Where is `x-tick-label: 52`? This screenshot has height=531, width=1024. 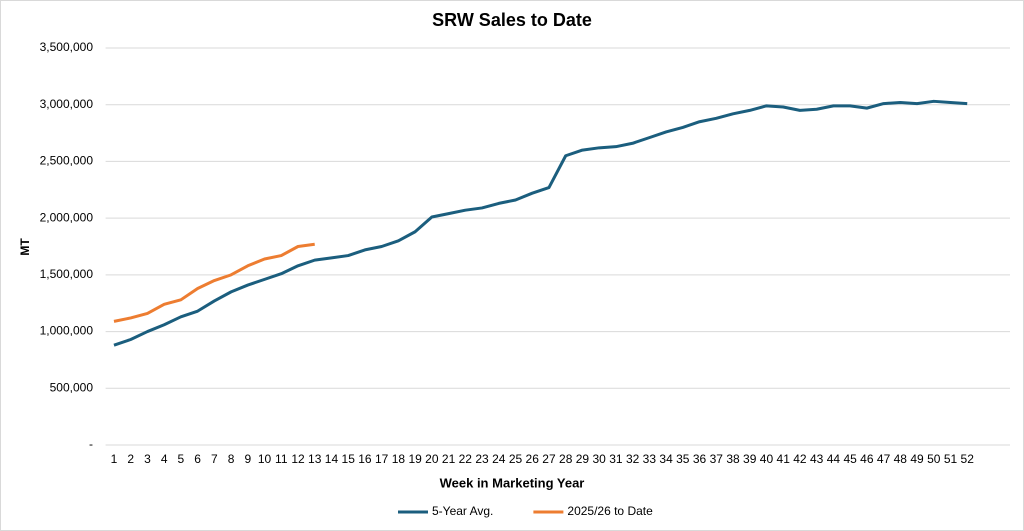 x-tick-label: 52 is located at coordinates (968, 459).